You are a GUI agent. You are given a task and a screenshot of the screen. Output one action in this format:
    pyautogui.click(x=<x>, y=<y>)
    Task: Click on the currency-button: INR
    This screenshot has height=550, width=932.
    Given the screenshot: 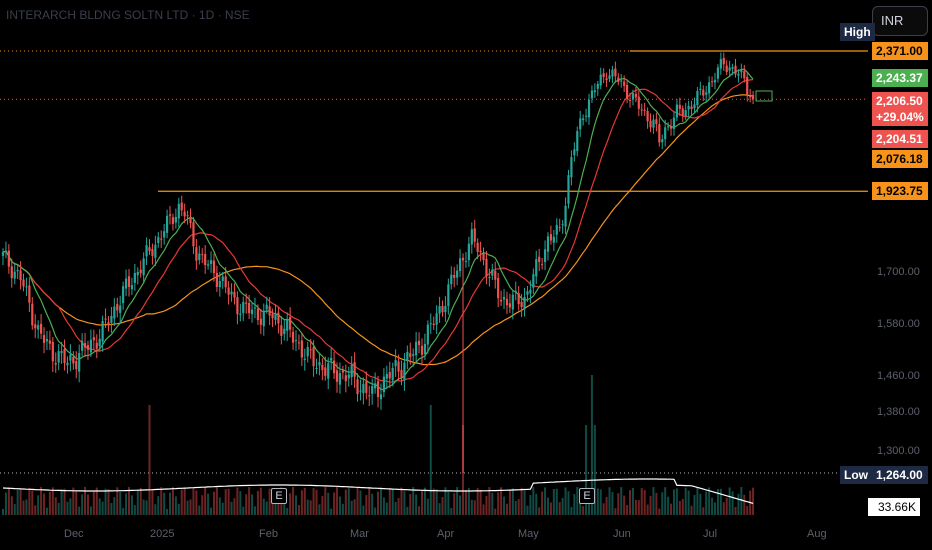 What is the action you would take?
    pyautogui.click(x=900, y=21)
    